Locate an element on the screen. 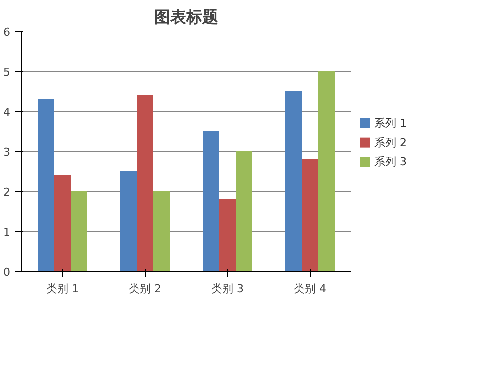  x-tick-label: 类别 4 is located at coordinates (310, 289).